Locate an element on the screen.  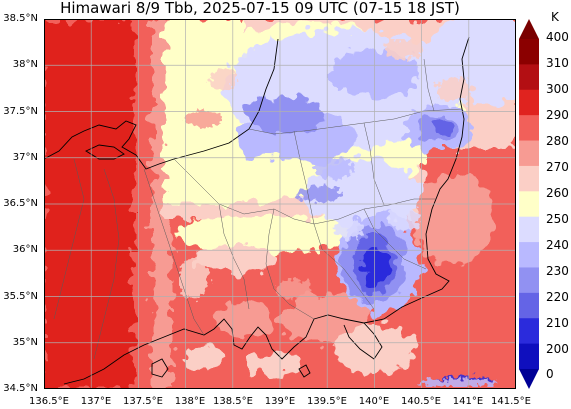
y-tick-label: 37°N is located at coordinates (25, 157).